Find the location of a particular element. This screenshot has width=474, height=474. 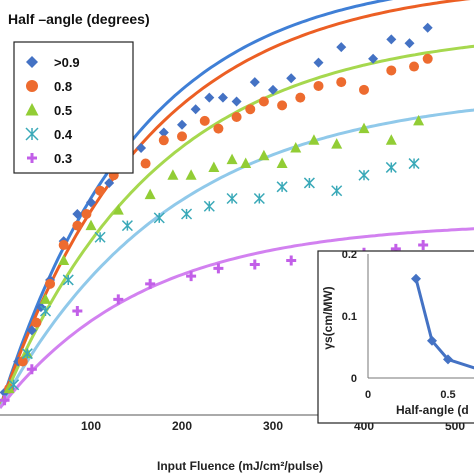

legend-label: 0.4 is located at coordinates (63, 134).